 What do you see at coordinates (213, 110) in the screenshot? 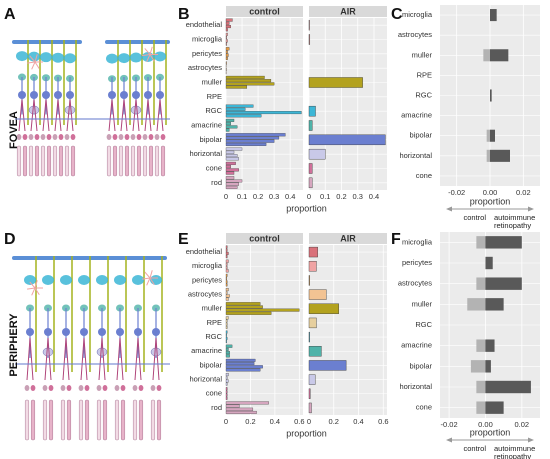
I see `category-label: RGC` at bounding box center [213, 110].